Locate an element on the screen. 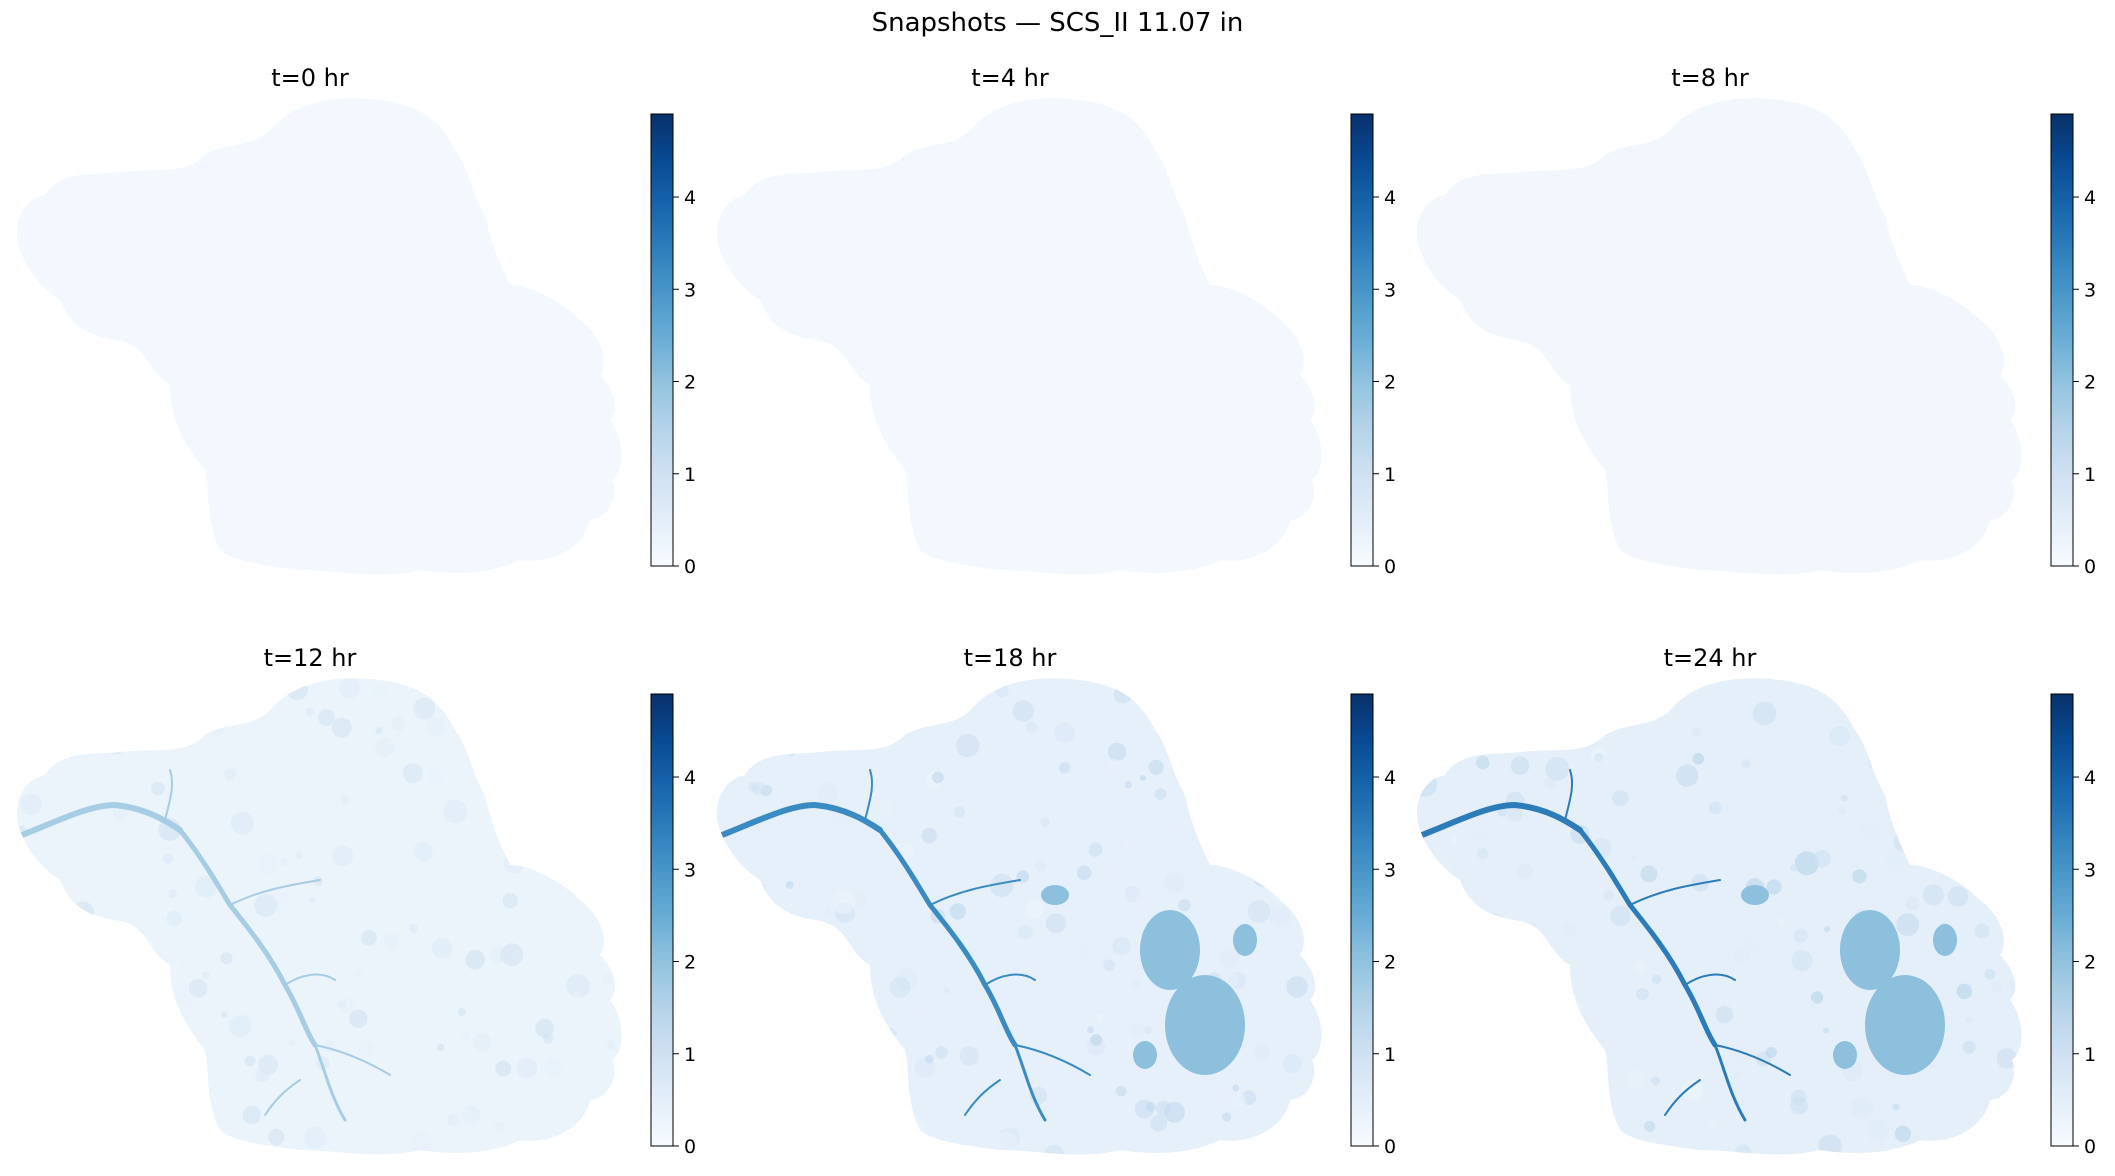  colorbar-tick-label: 2 is located at coordinates (2090, 383).